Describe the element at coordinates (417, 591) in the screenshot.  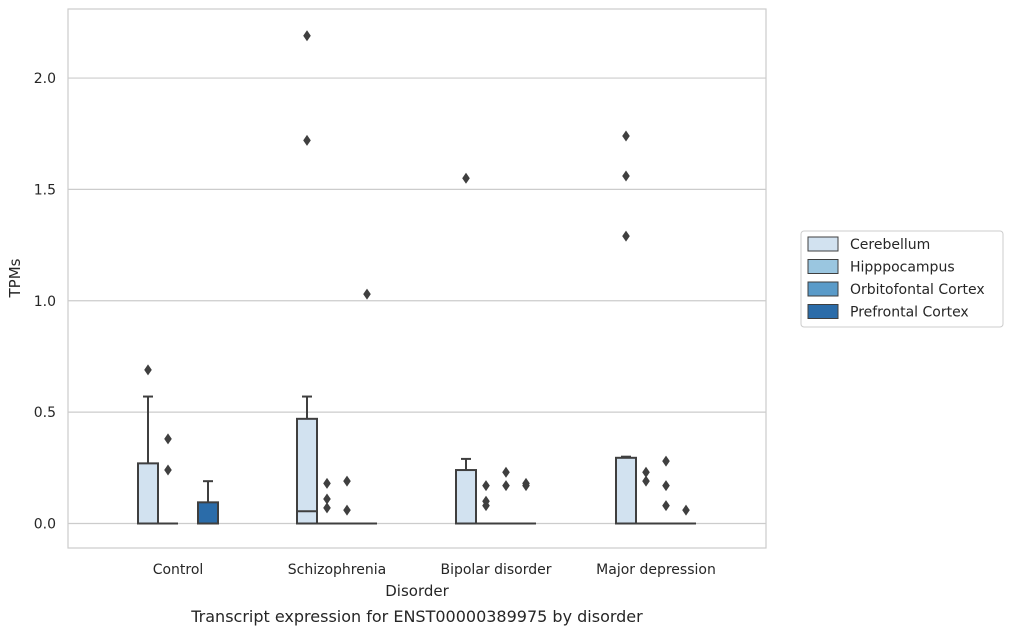
I see `x-axis-title: Disorder` at that location.